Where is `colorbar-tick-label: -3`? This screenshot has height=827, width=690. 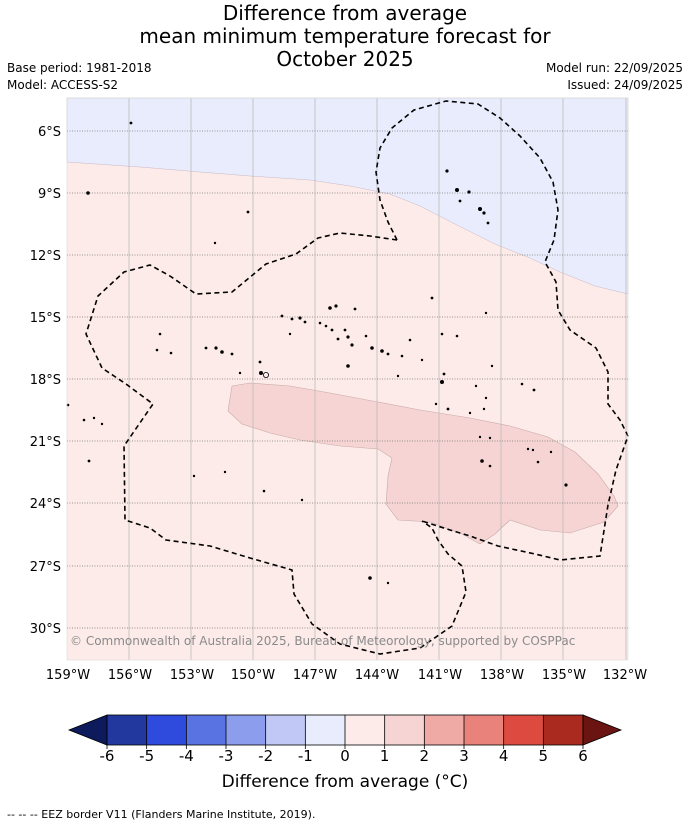
colorbar-tick-label: -3 is located at coordinates (226, 756).